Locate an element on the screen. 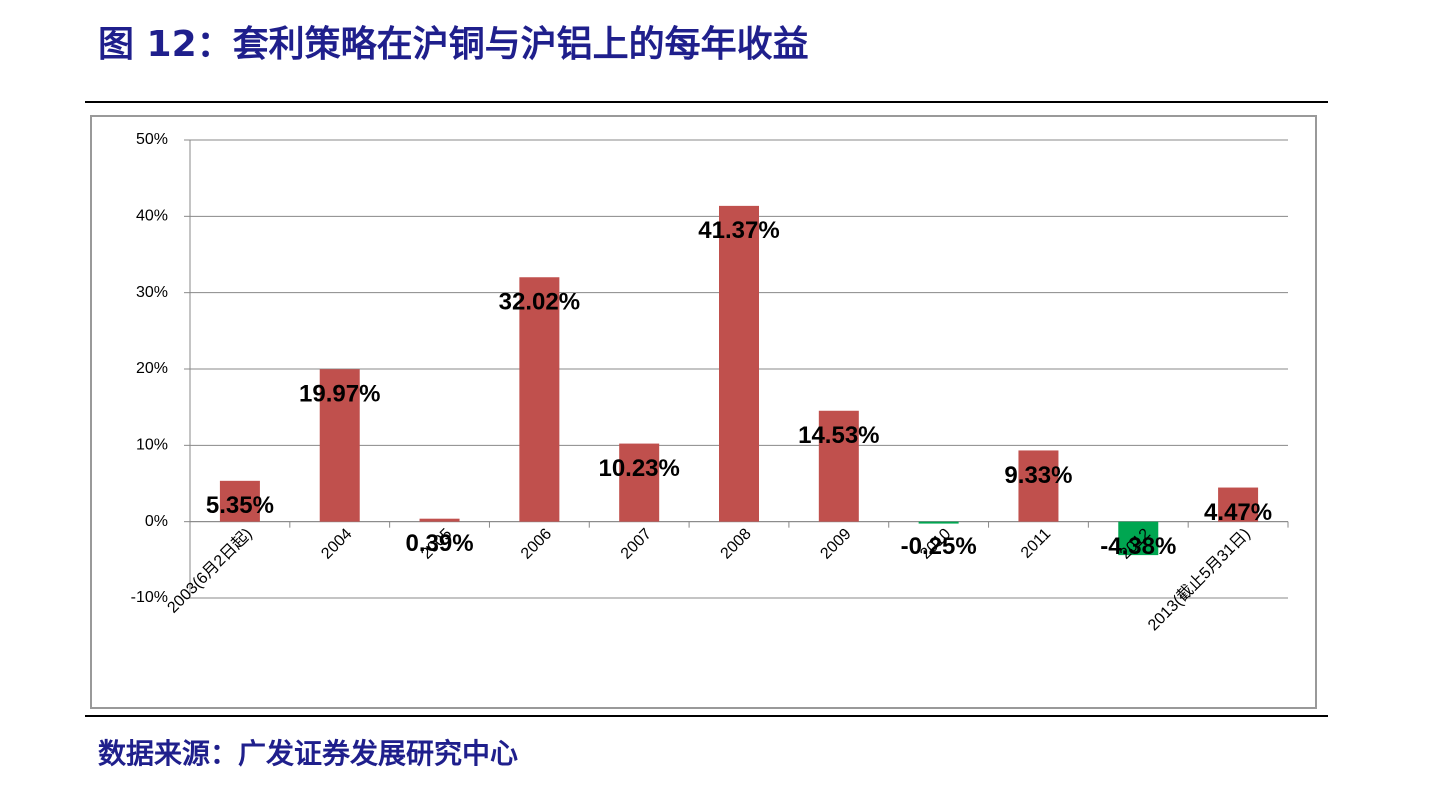  value-label: 14.53% is located at coordinates (838, 435).